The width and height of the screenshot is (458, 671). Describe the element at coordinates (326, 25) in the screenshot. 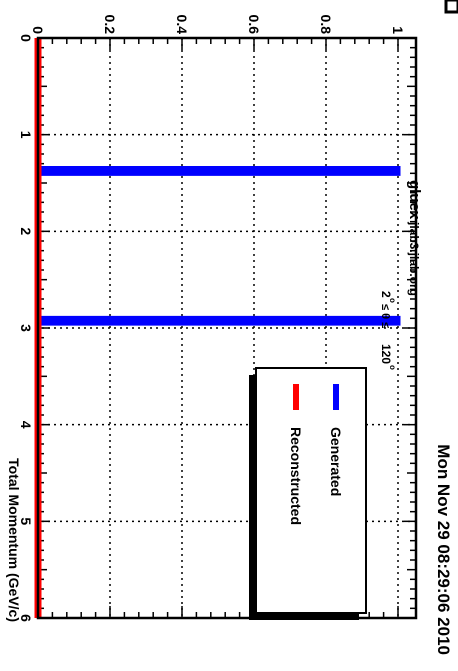

I see `y-tick-label-4: 0.8` at that location.